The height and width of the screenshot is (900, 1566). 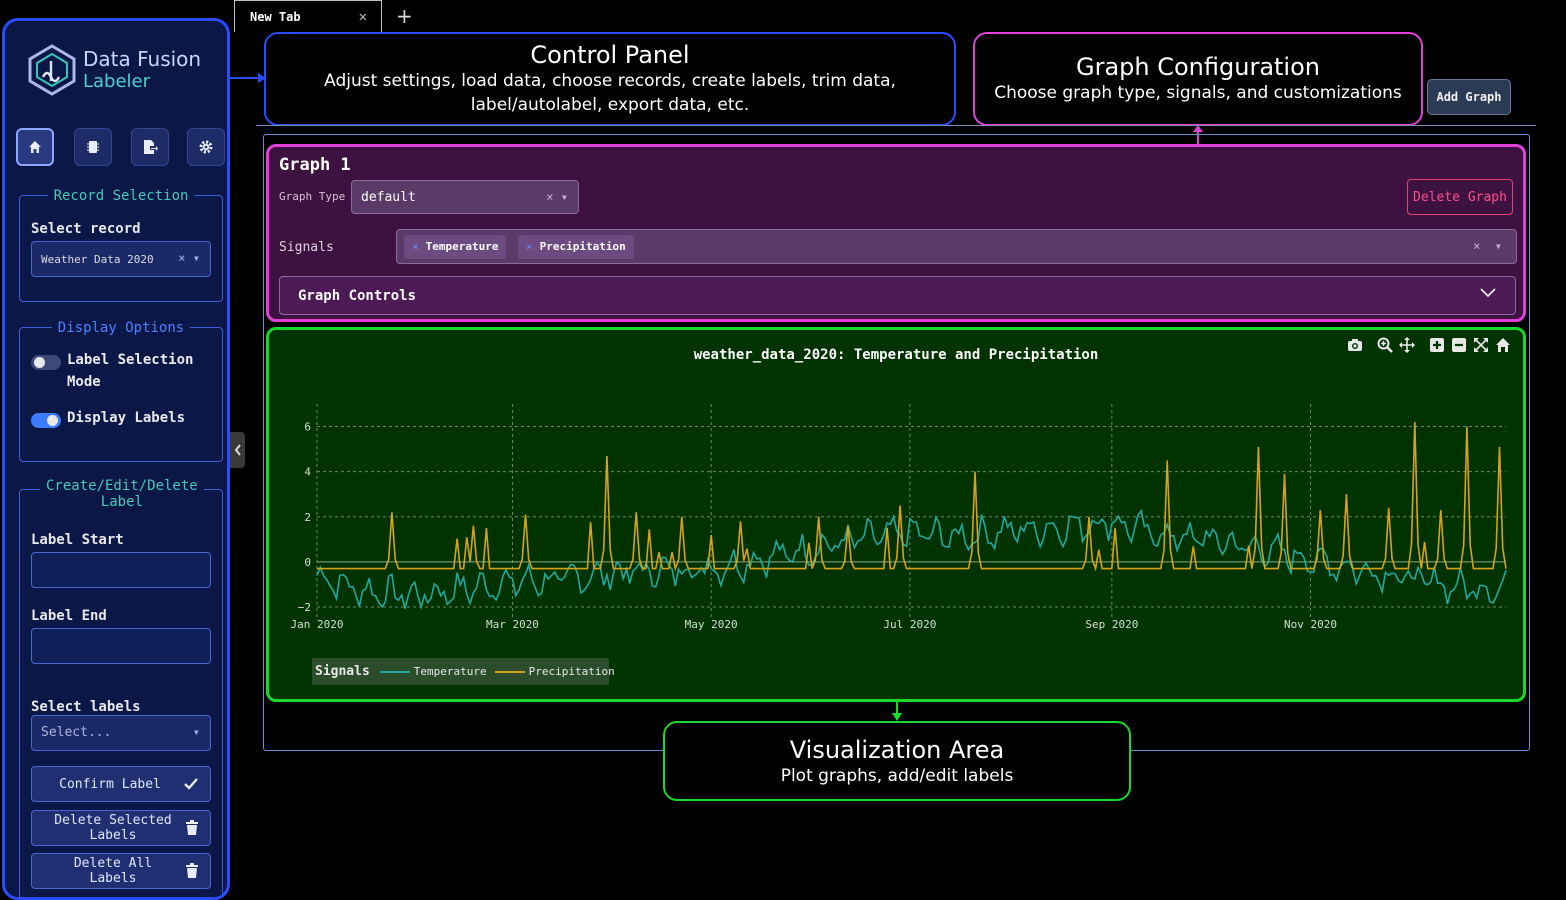 I want to click on pan-icon, so click(x=1407, y=345).